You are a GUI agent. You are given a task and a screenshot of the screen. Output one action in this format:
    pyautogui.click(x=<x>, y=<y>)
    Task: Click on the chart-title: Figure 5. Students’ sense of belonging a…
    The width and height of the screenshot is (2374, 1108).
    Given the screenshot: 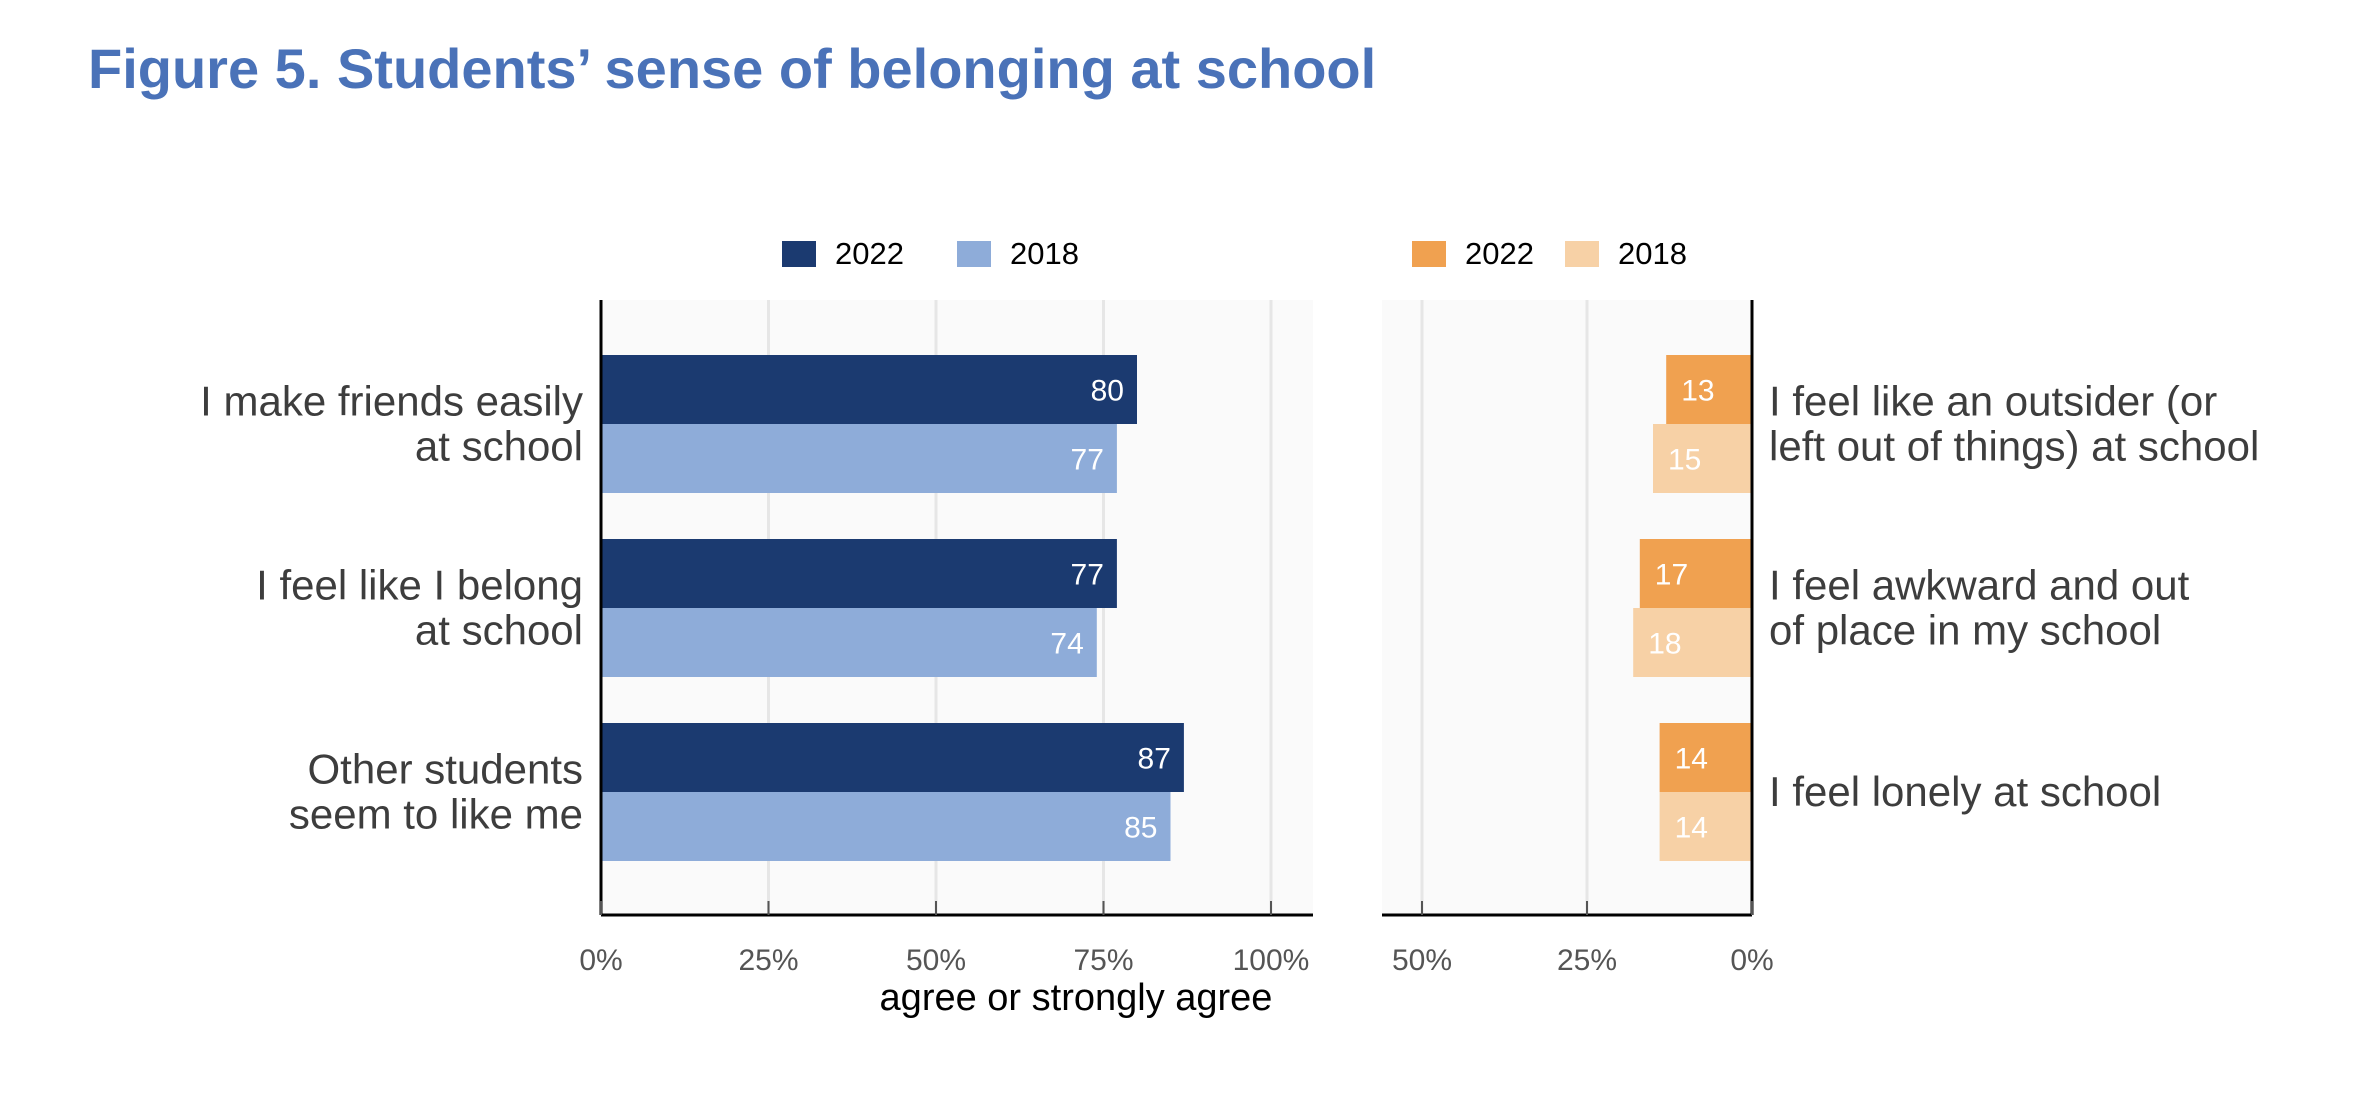 What is the action you would take?
    pyautogui.click(x=732, y=68)
    